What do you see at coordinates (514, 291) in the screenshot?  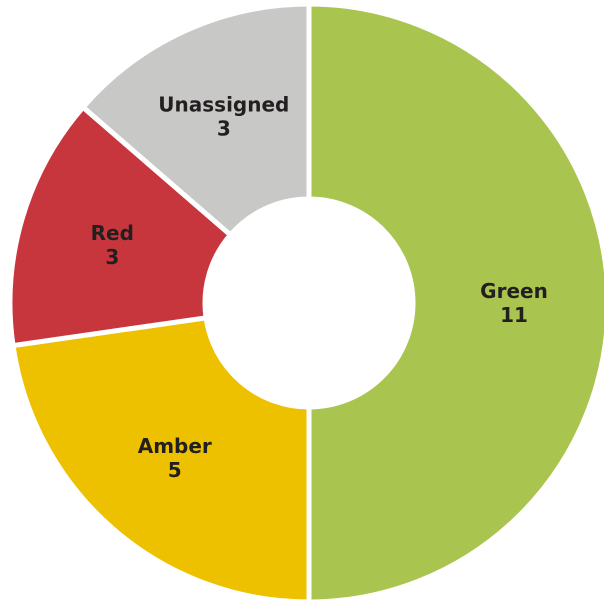 I see `slice-label-green: Green` at bounding box center [514, 291].